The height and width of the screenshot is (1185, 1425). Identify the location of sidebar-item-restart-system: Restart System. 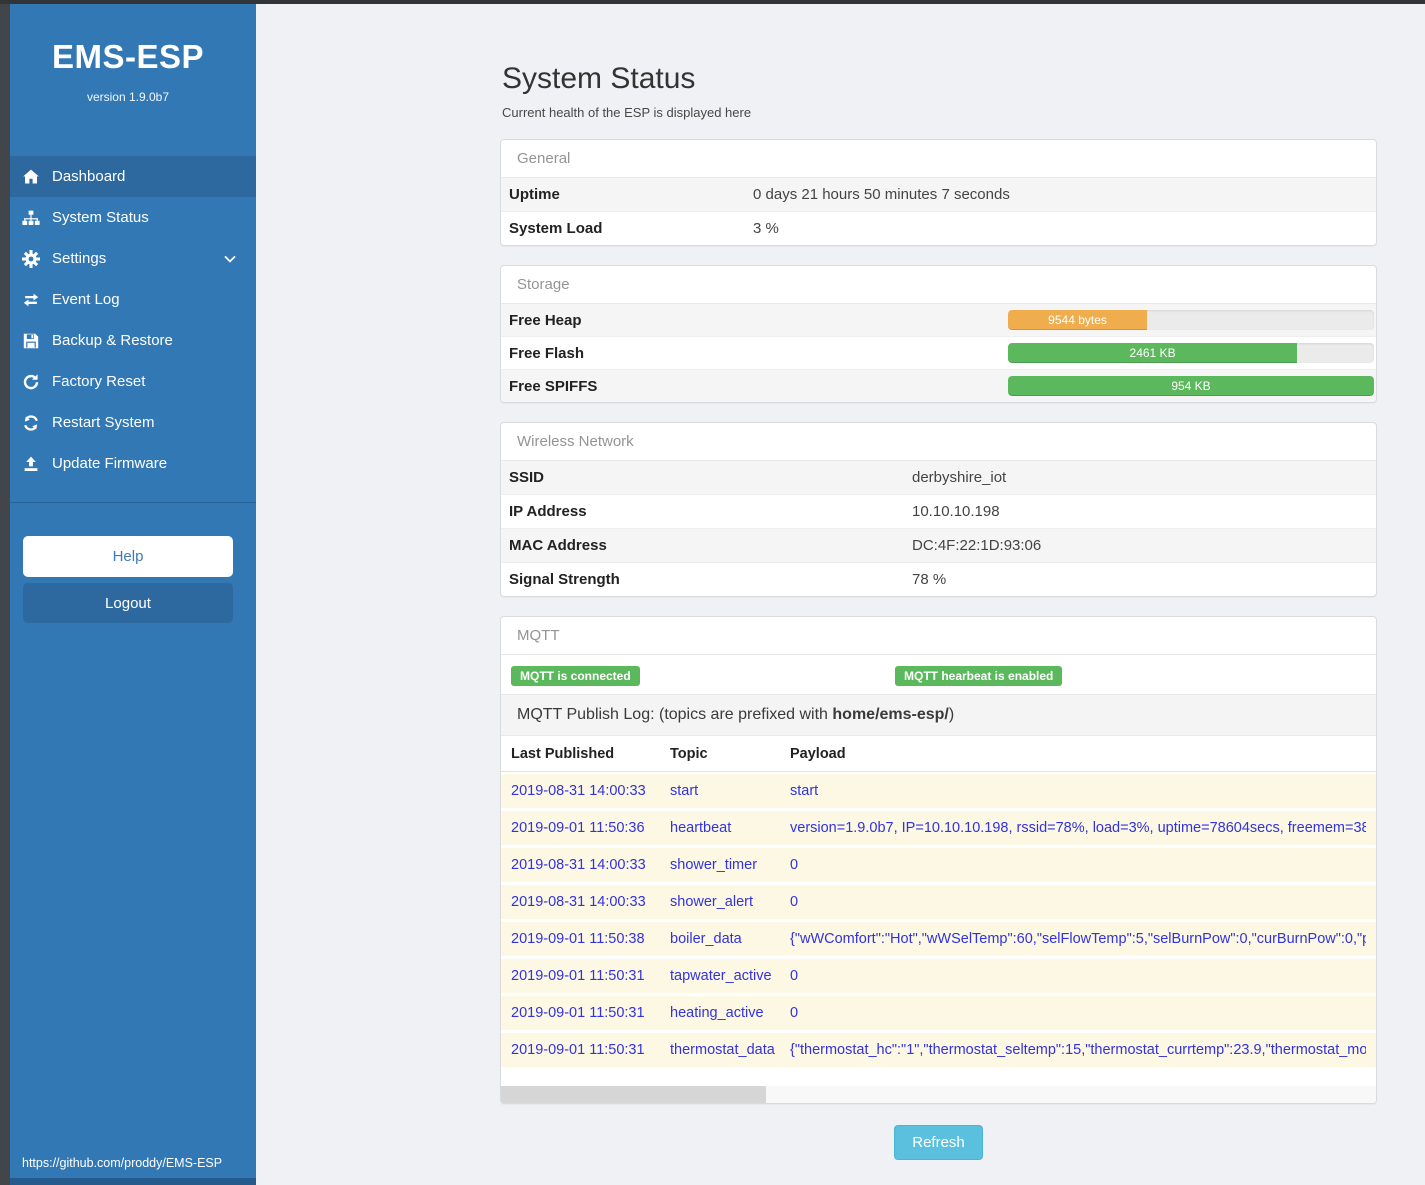
(128, 422).